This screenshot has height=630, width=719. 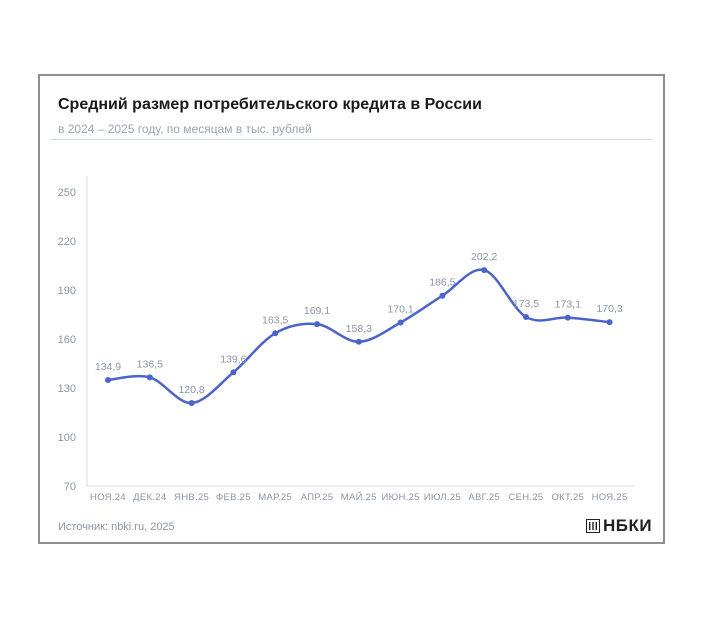 I want to click on source-note: Источник: nbki.ru, 2025, so click(x=116, y=527).